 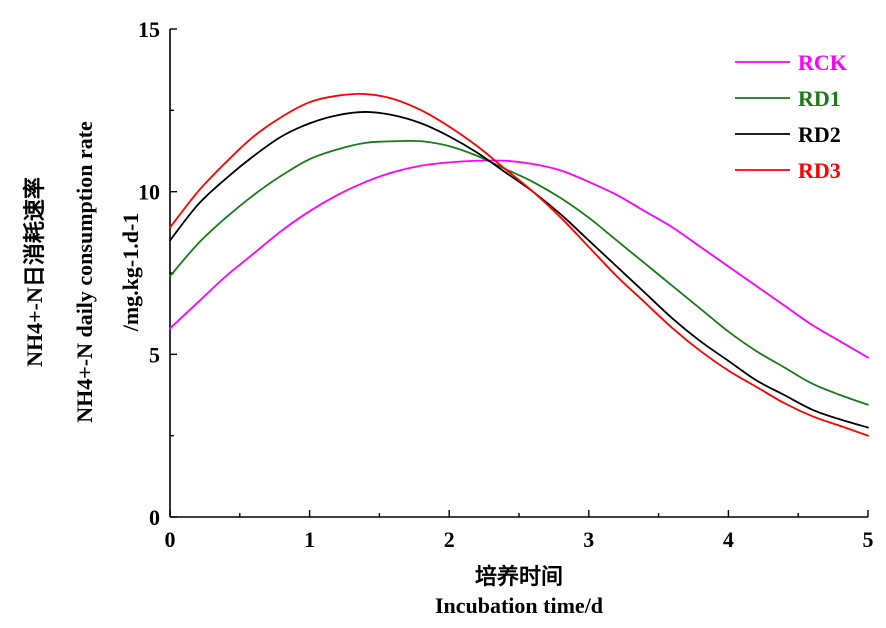 I want to click on legend-label-rck: RCK, so click(x=822, y=62).